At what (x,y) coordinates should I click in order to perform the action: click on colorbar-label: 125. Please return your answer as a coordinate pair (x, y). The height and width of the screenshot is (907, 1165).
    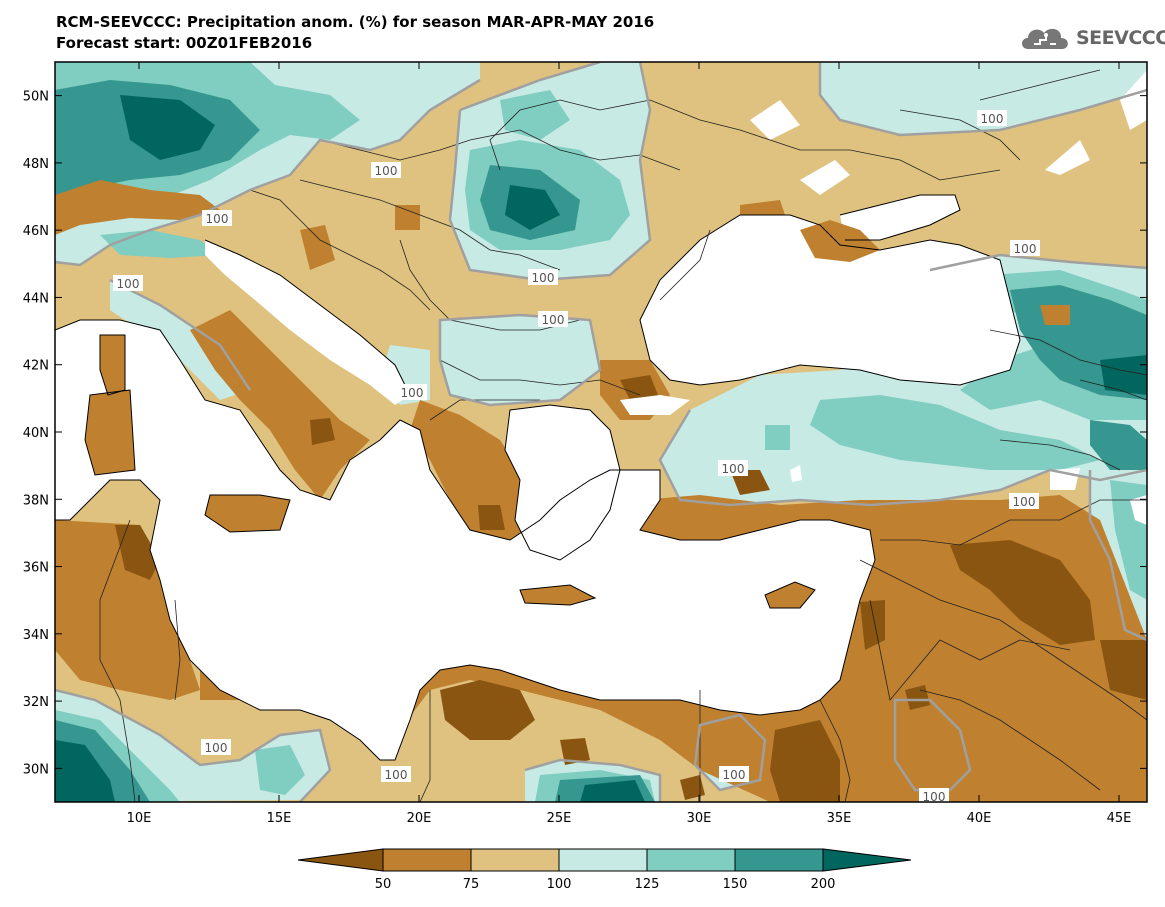
    Looking at the image, I should click on (647, 884).